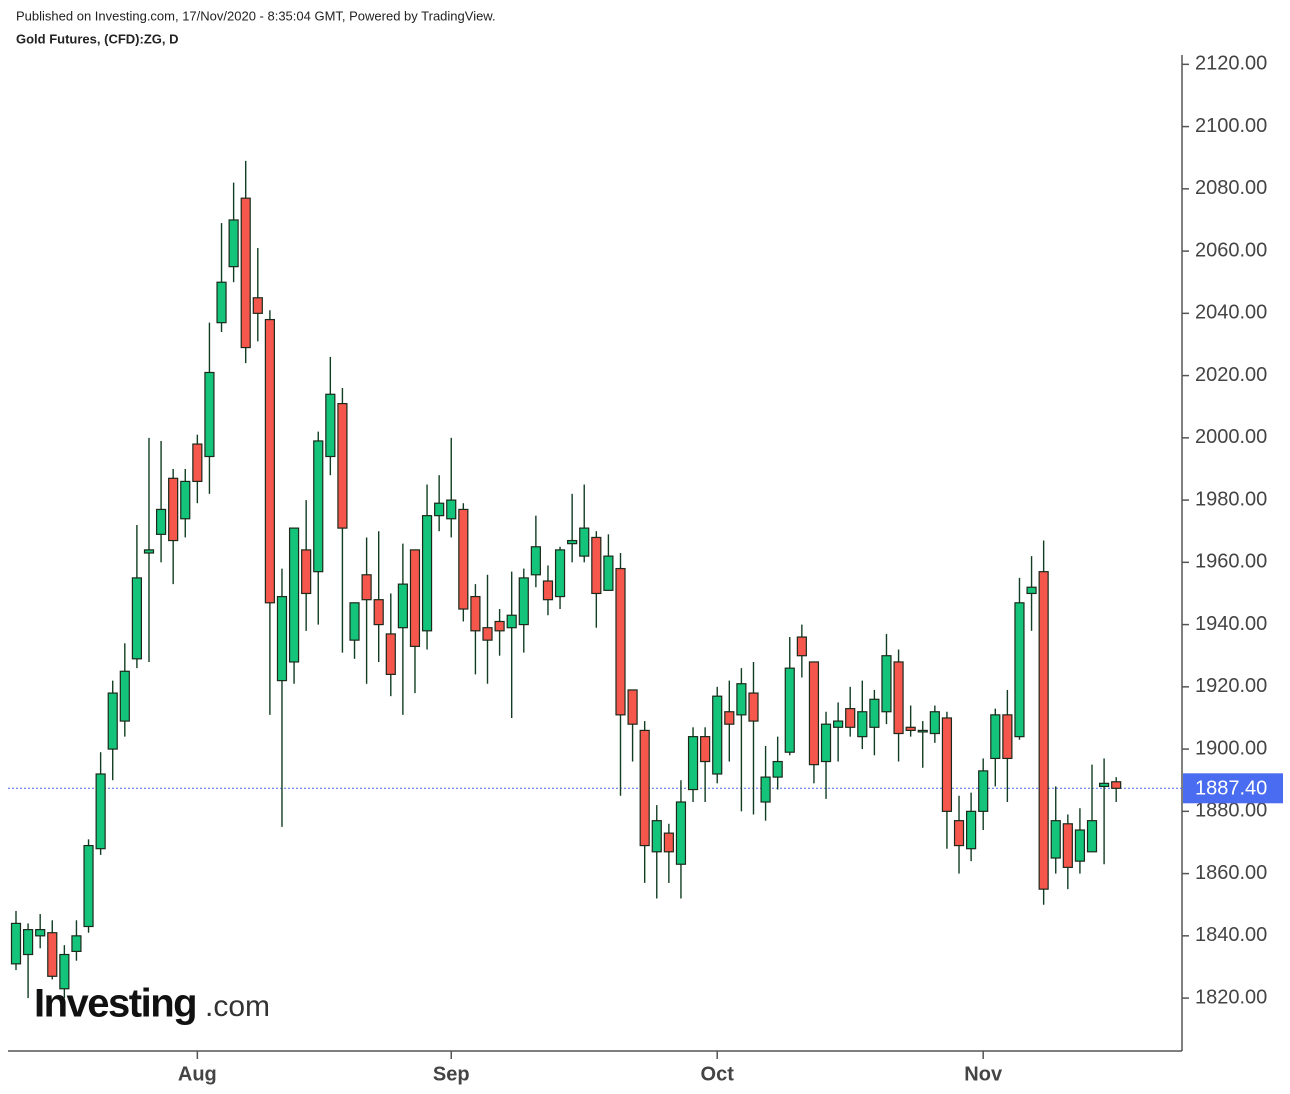  I want to click on y-tick-label: 1960.00, so click(1231, 562).